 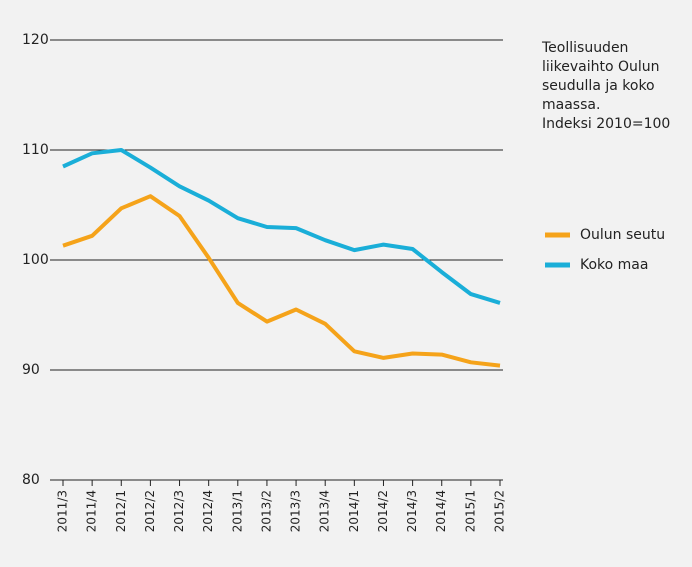 What do you see at coordinates (412, 511) in the screenshot?
I see `x-tick-label: 2014/3` at bounding box center [412, 511].